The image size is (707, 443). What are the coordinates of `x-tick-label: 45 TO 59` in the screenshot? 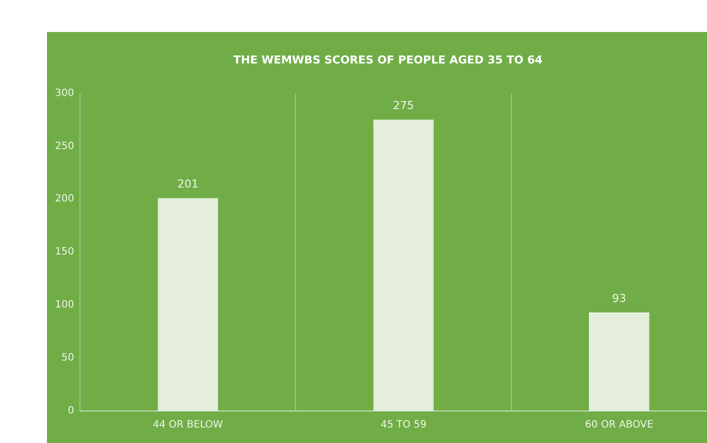 It's located at (403, 425).